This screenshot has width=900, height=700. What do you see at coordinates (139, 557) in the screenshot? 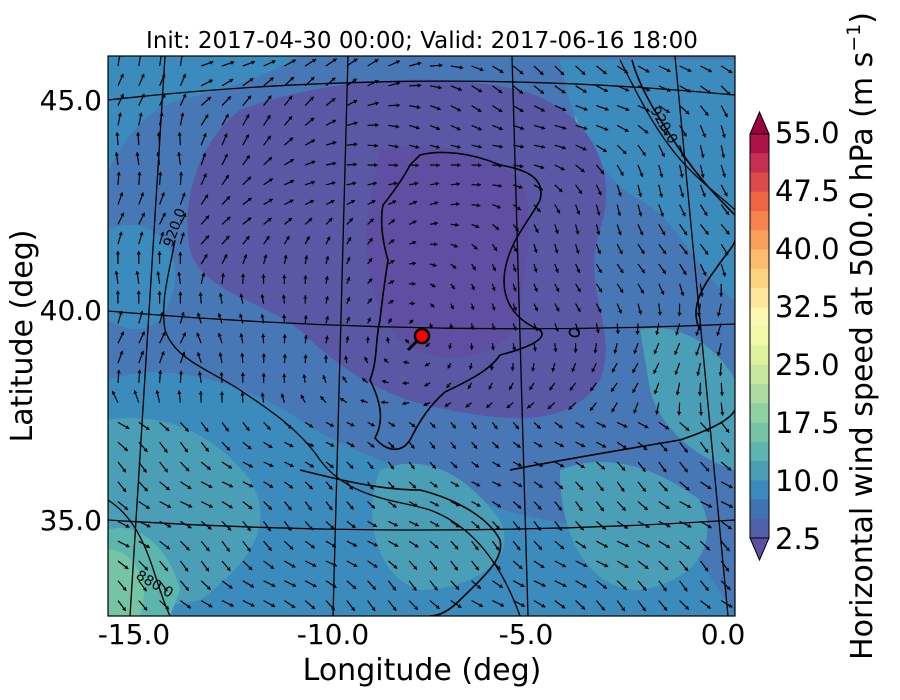
I see `contour-line` at bounding box center [139, 557].